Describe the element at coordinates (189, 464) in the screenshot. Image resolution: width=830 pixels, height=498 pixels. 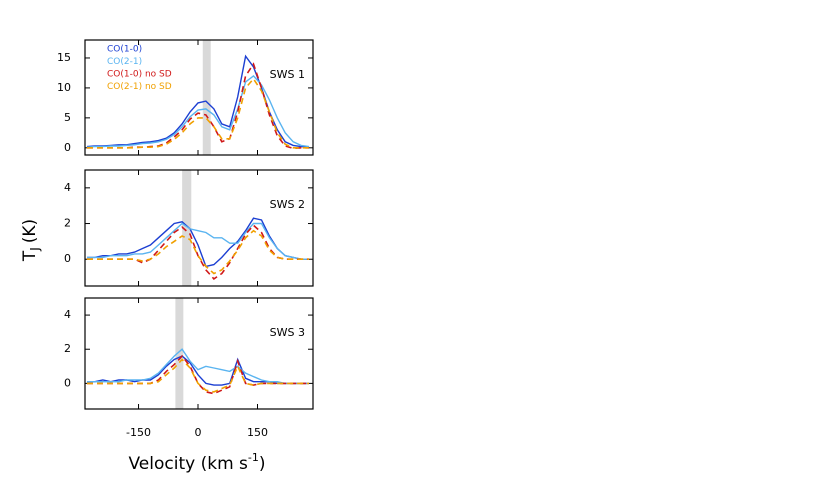
I see `x-label-main: Velocity (km s` at that location.